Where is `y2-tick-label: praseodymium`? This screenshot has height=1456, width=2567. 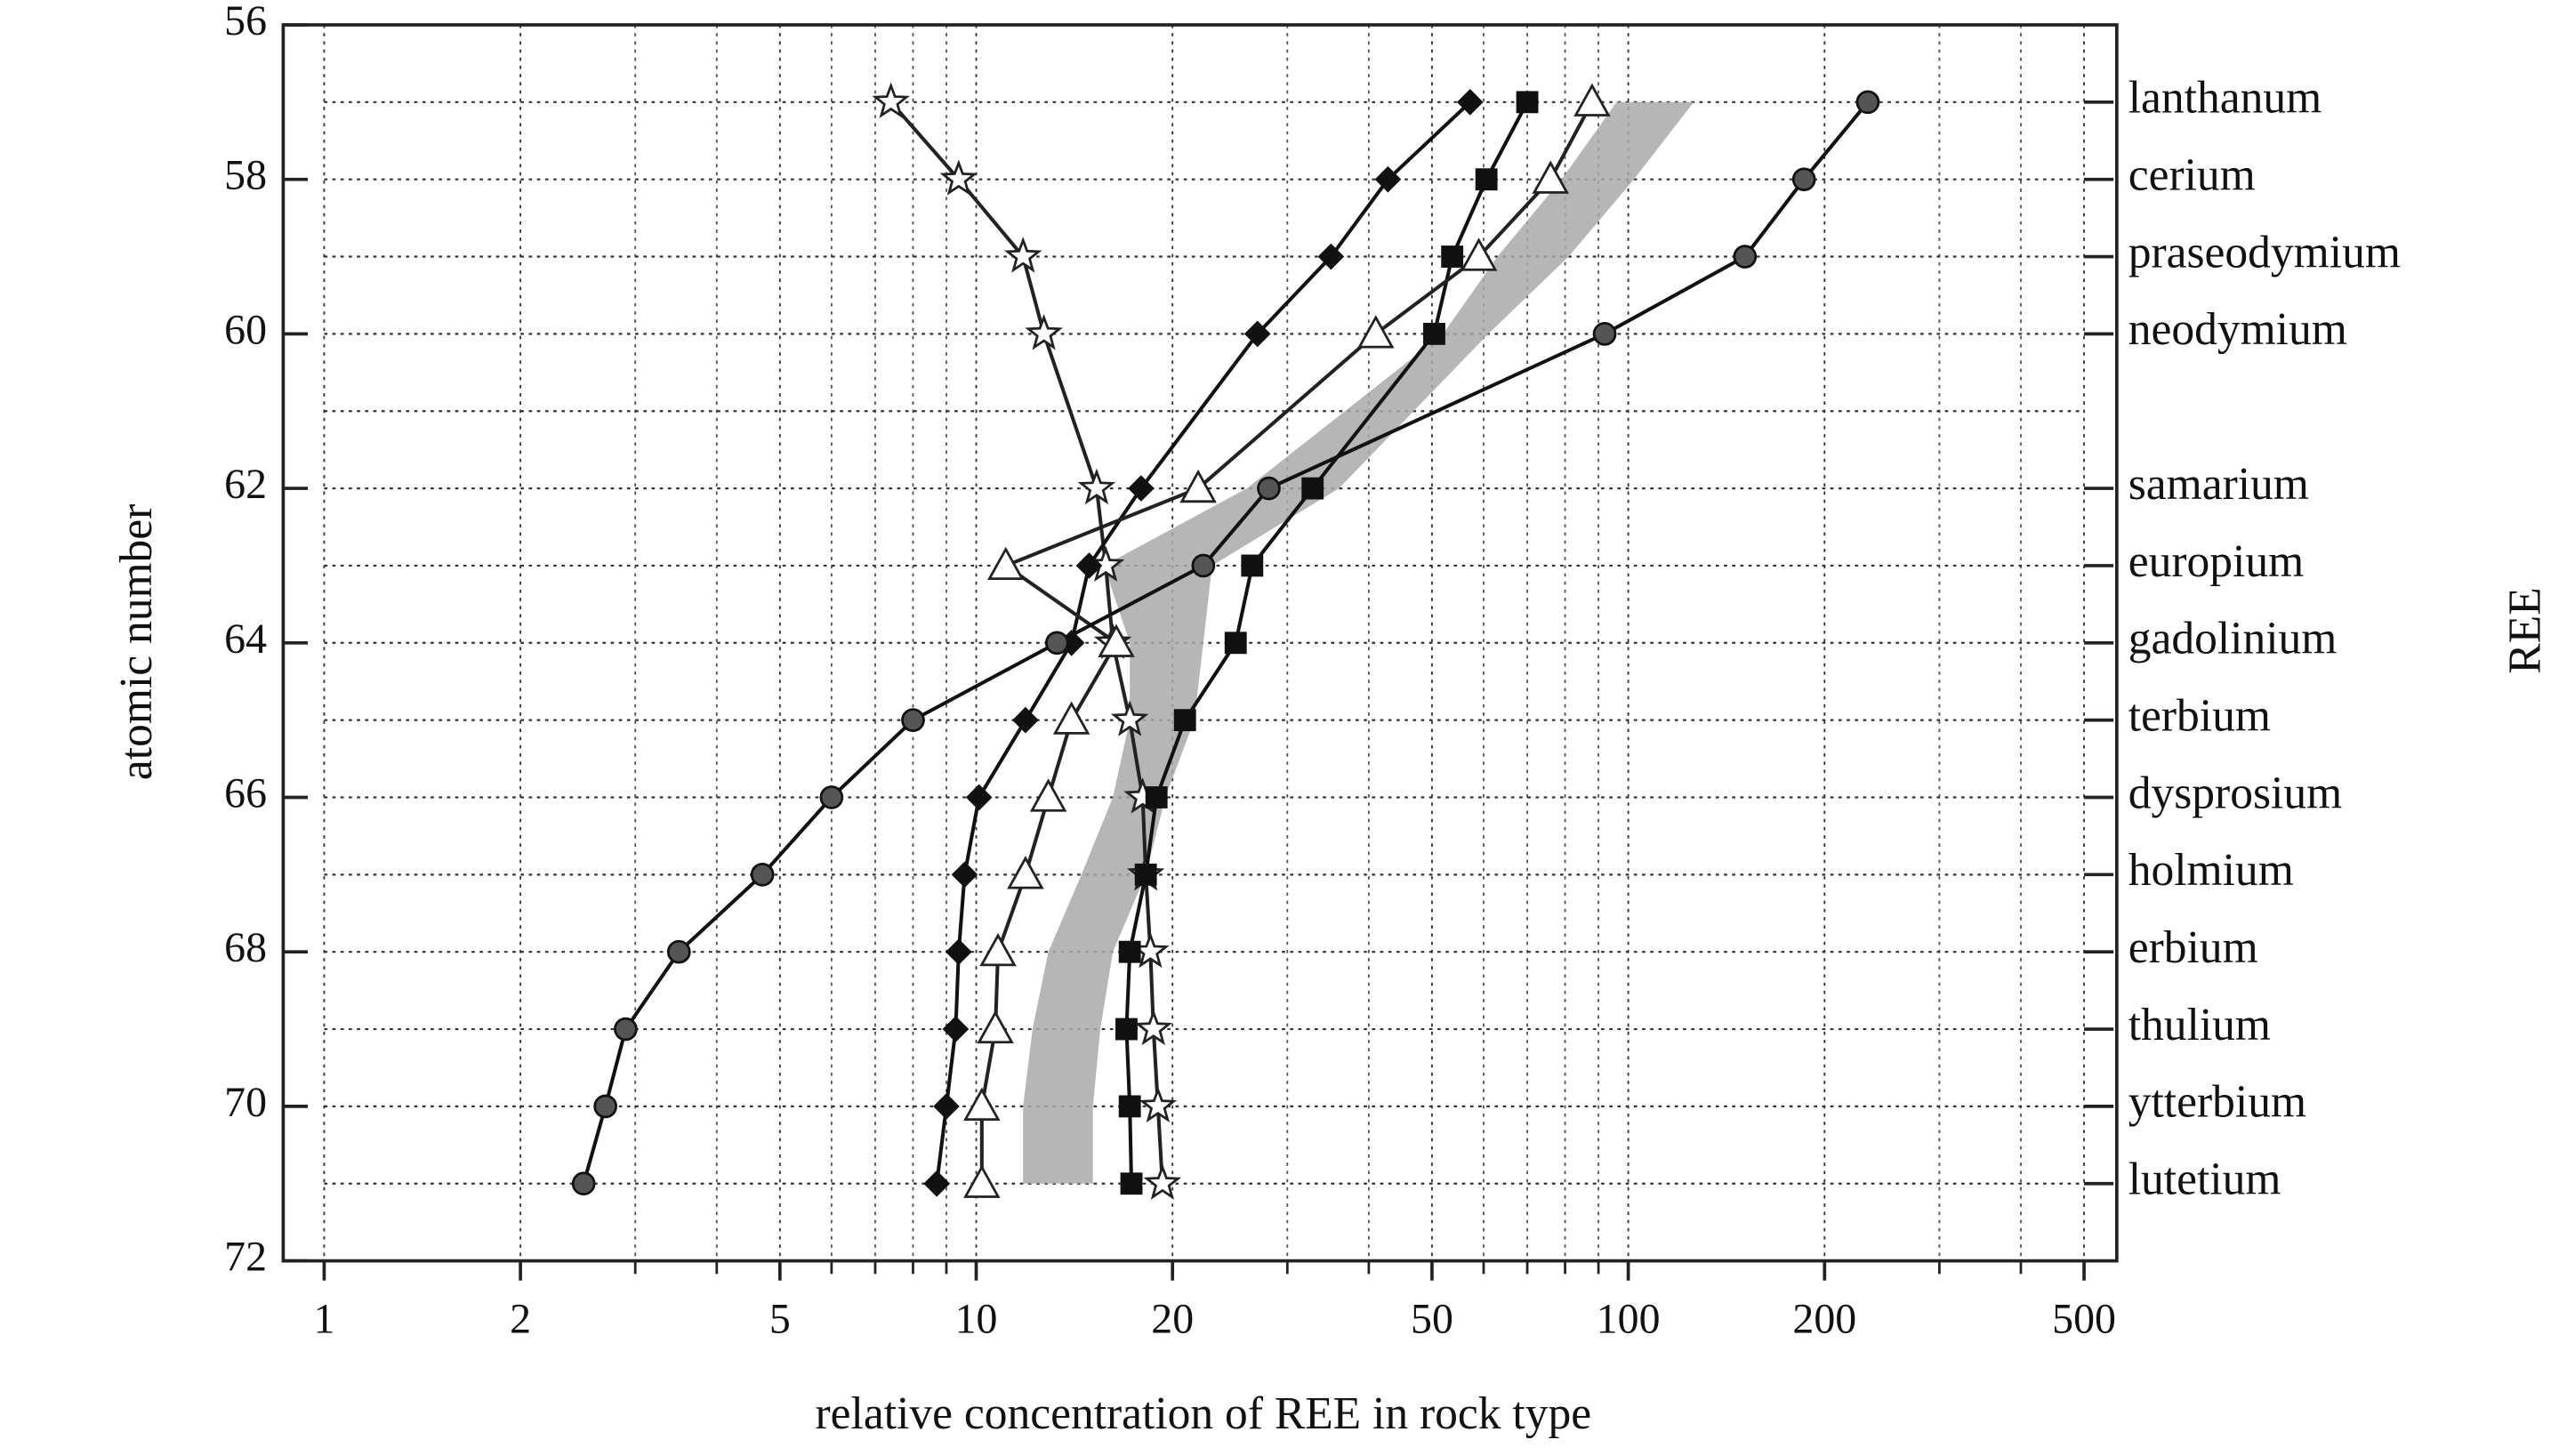 y2-tick-label: praseodymium is located at coordinates (2264, 253).